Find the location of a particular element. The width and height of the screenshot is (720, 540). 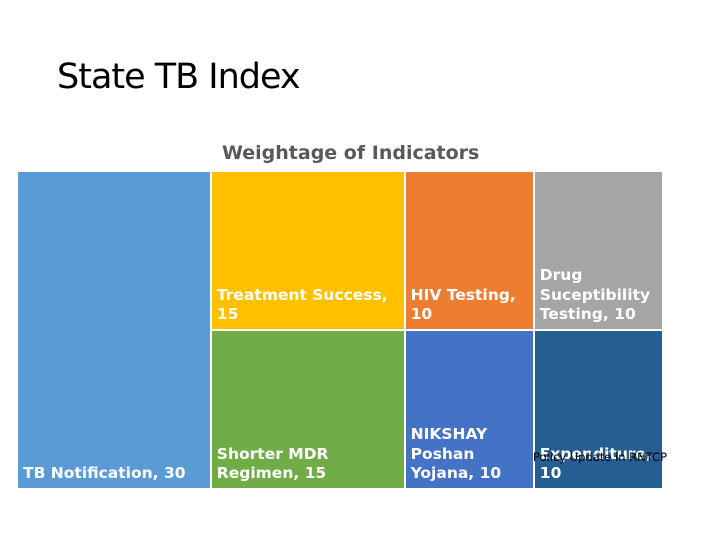

tile-label: Drug Suceptibility Testing, 10 is located at coordinates (595, 294).